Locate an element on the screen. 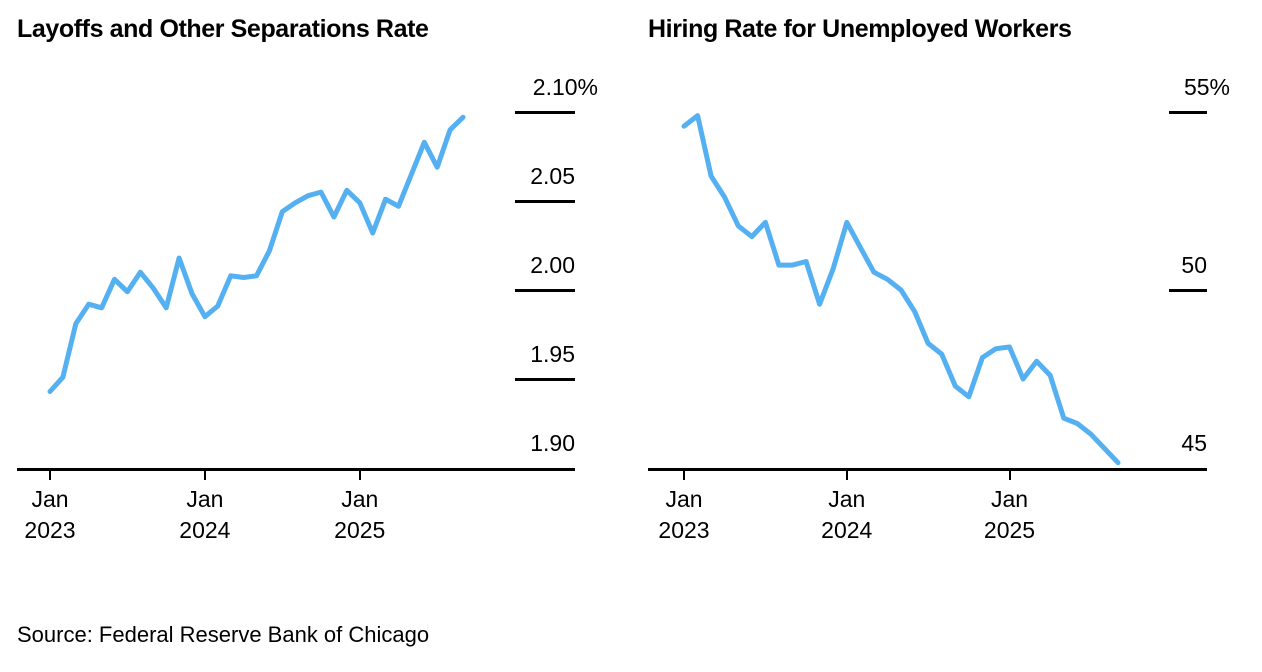 The image size is (1262, 672). layoffs-x-tick-2025 is located at coordinates (359, 475).